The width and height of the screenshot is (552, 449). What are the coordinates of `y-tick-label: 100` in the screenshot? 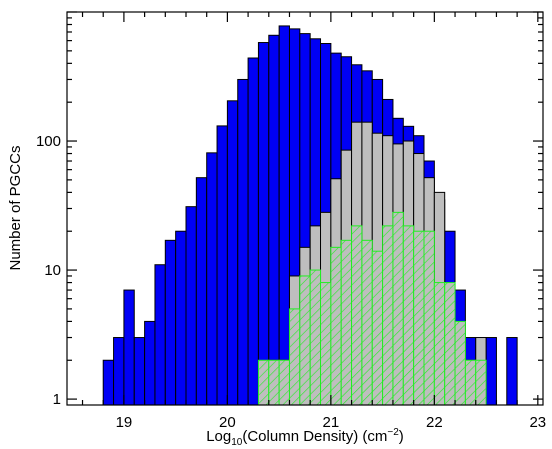 It's located at (48, 141).